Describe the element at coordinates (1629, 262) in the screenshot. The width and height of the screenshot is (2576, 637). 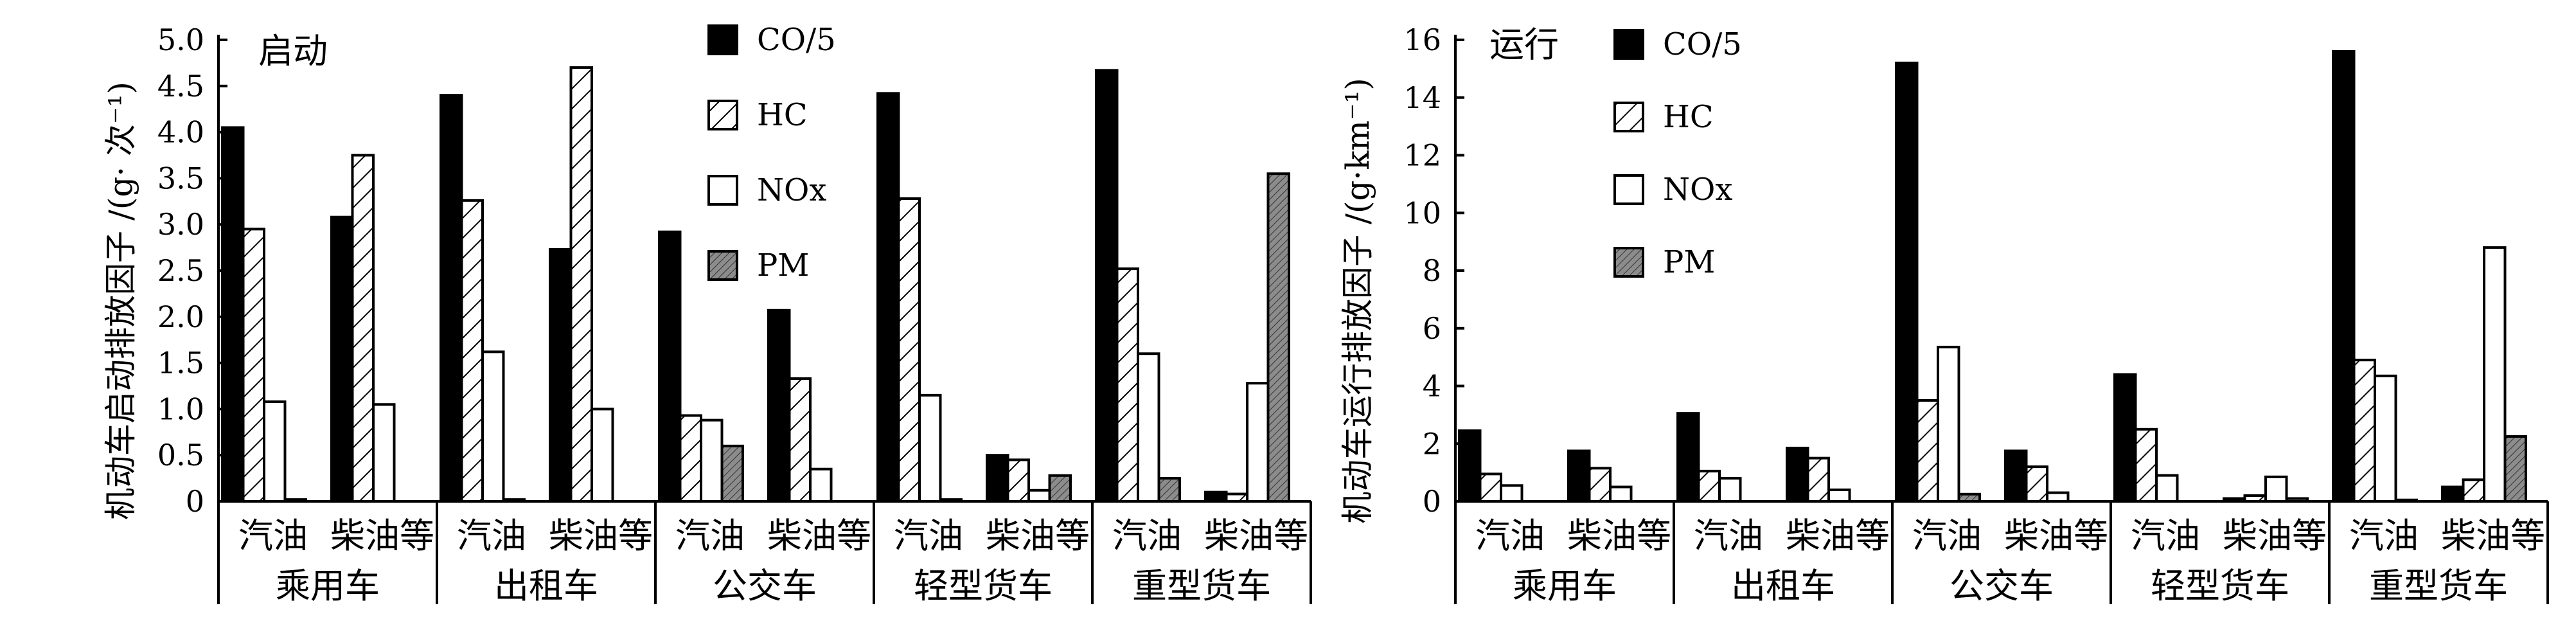
I see `legend-swatch-pm` at that location.